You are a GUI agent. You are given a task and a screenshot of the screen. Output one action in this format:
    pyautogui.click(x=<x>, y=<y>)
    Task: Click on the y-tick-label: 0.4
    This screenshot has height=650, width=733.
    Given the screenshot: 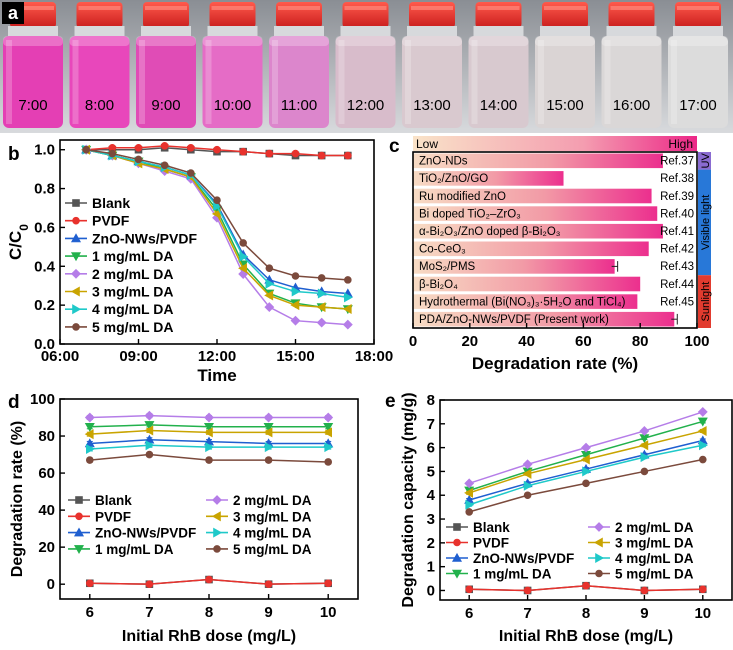 What is the action you would take?
    pyautogui.click(x=45, y=266)
    